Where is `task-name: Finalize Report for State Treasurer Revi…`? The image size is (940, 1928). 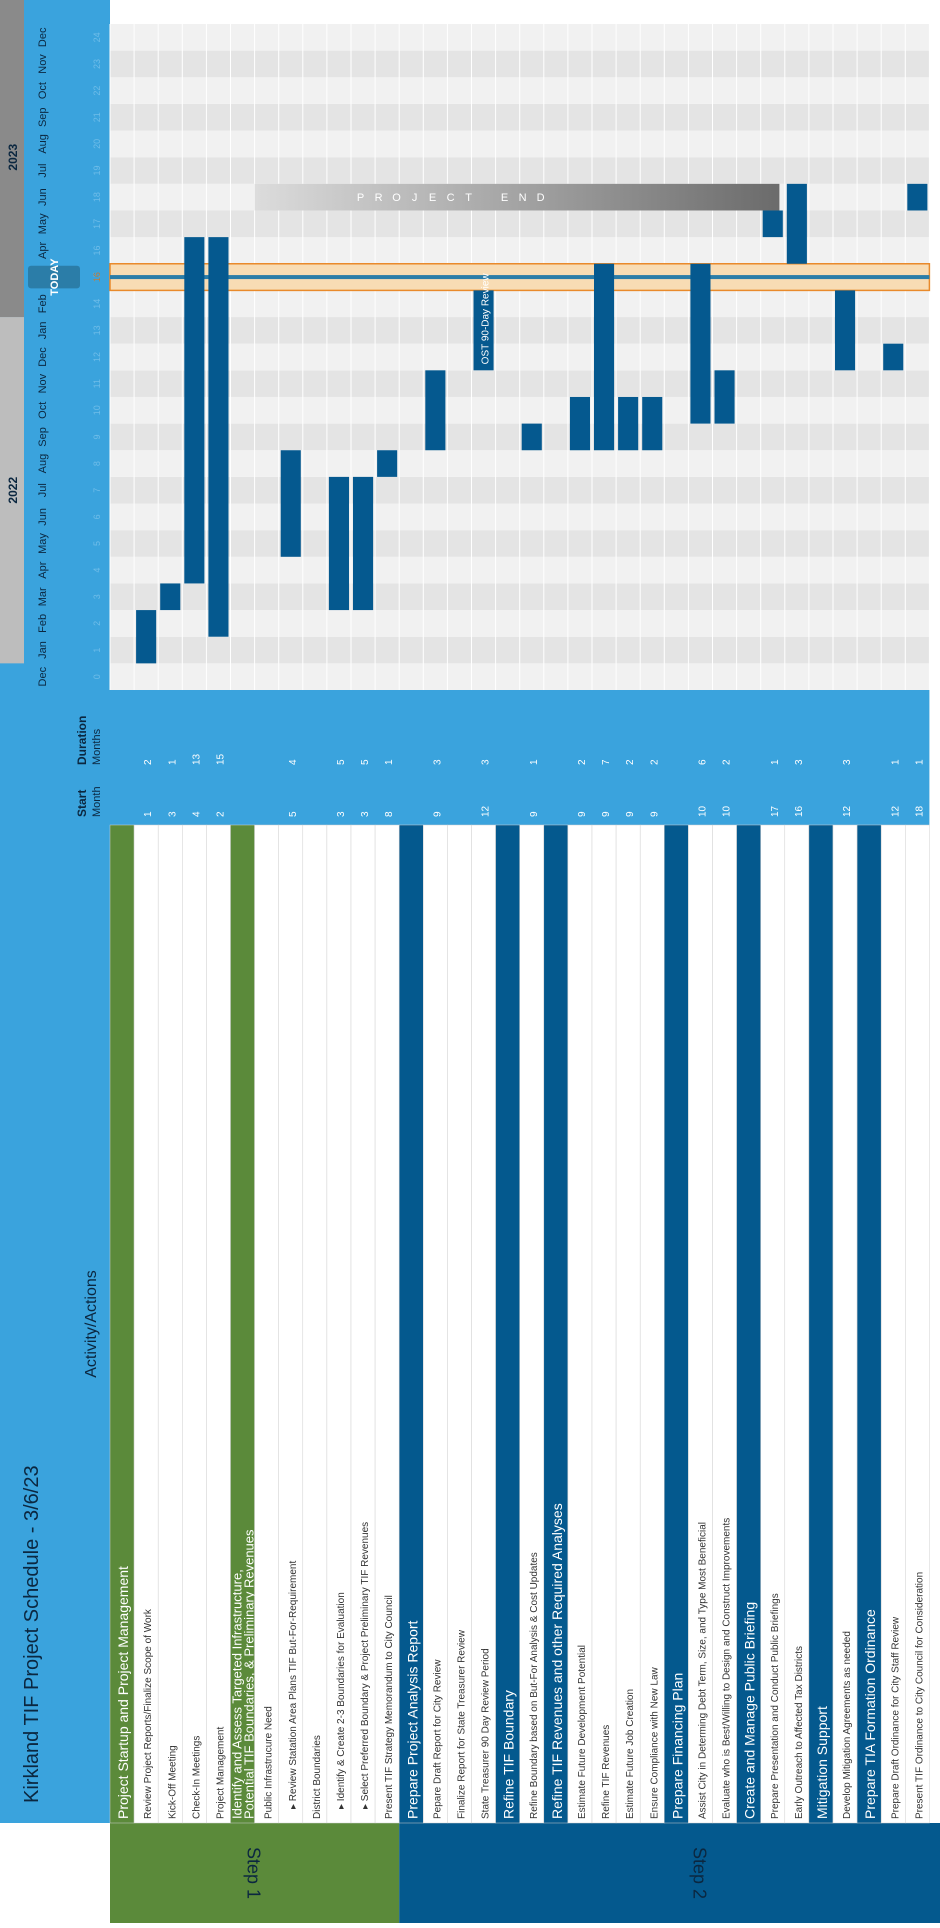
task-name: Finalize Report for State Treasurer Revi… is located at coordinates (462, 1724).